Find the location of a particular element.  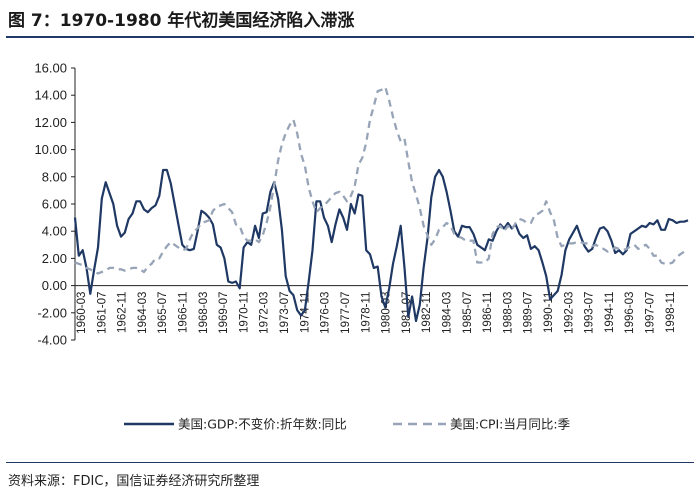

legend-cpi-label: 美国:CPI:当月同比:季 is located at coordinates (510, 424).